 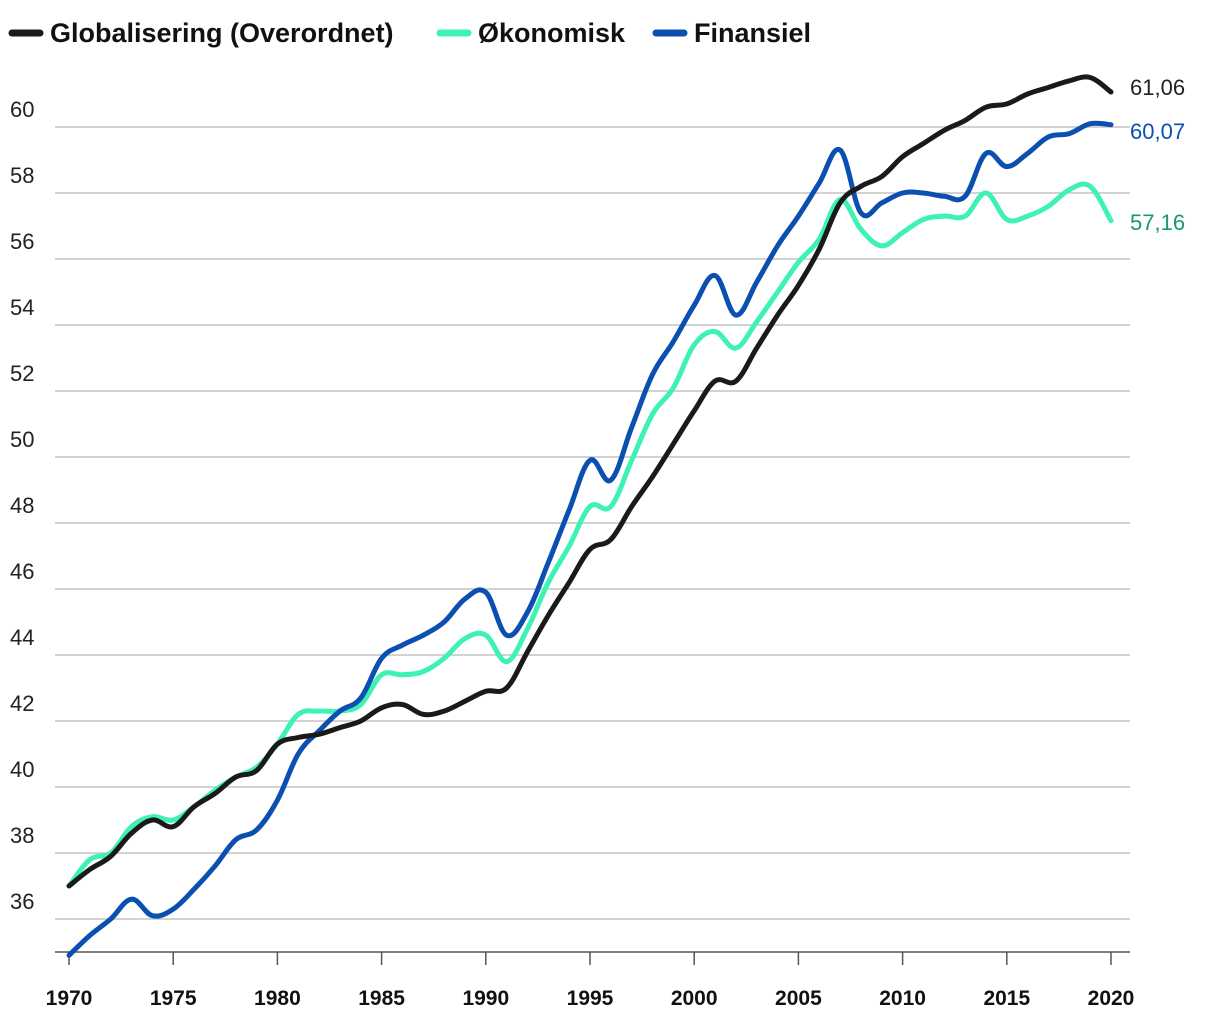 I want to click on y-tick-label: 36, so click(x=22, y=901).